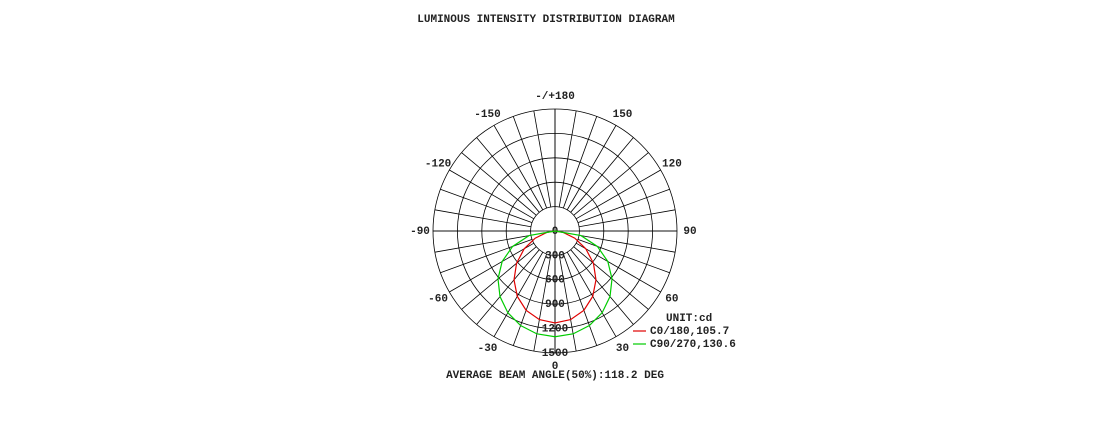 This screenshot has width=1100, height=424. Describe the element at coordinates (555, 354) in the screenshot. I see `r-tick-label: 1500` at that location.